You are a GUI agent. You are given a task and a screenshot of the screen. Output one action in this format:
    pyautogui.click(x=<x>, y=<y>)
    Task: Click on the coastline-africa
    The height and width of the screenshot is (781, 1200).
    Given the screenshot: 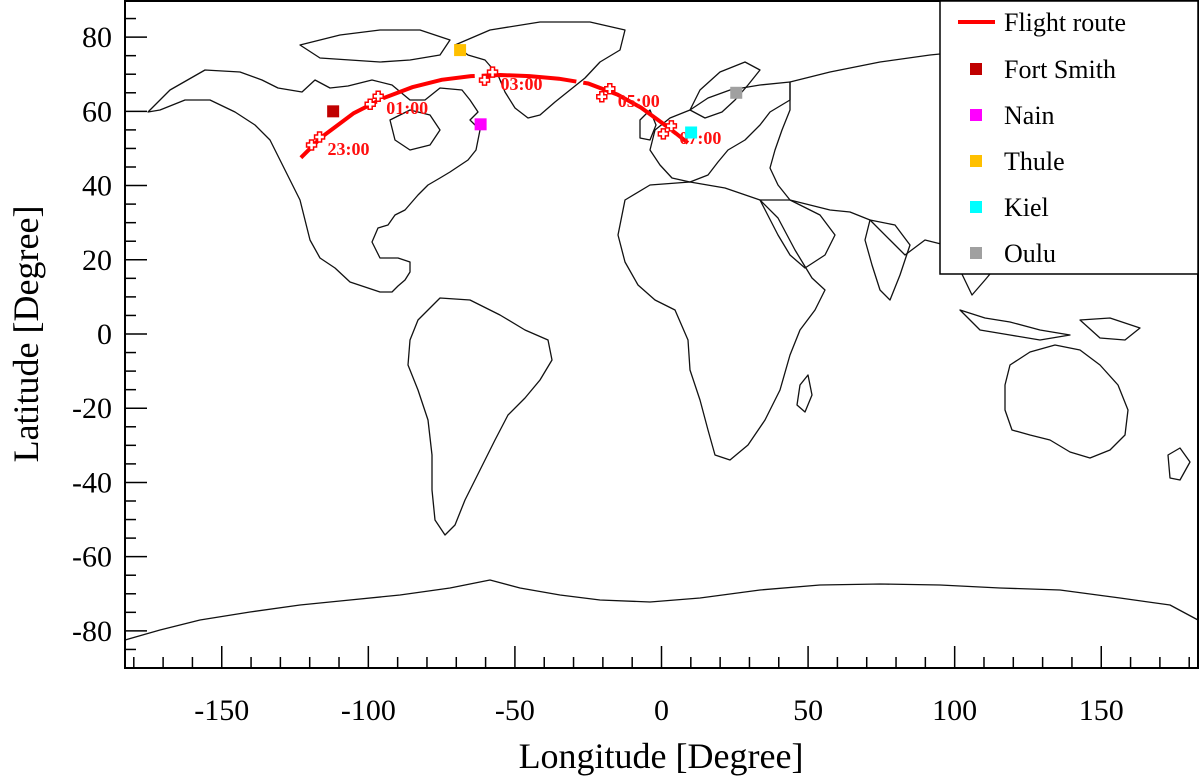 What is the action you would take?
    pyautogui.click(x=721, y=321)
    